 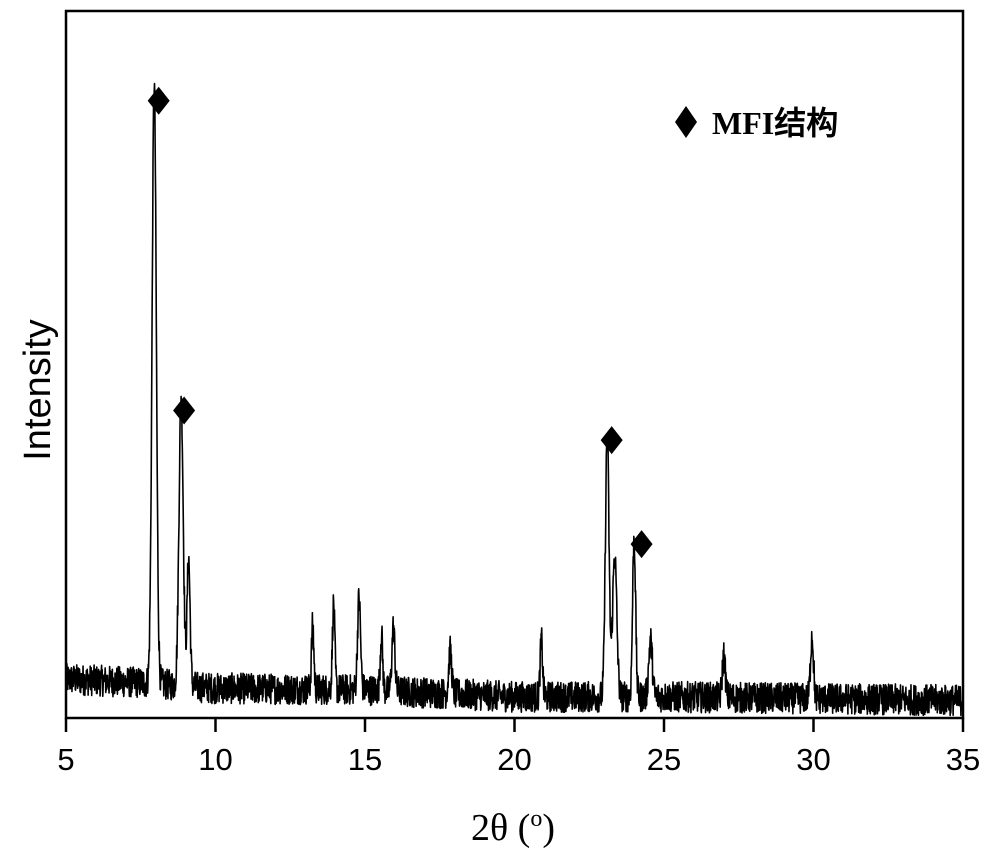 I want to click on x-axis-label-degree: o, so click(x=536, y=819).